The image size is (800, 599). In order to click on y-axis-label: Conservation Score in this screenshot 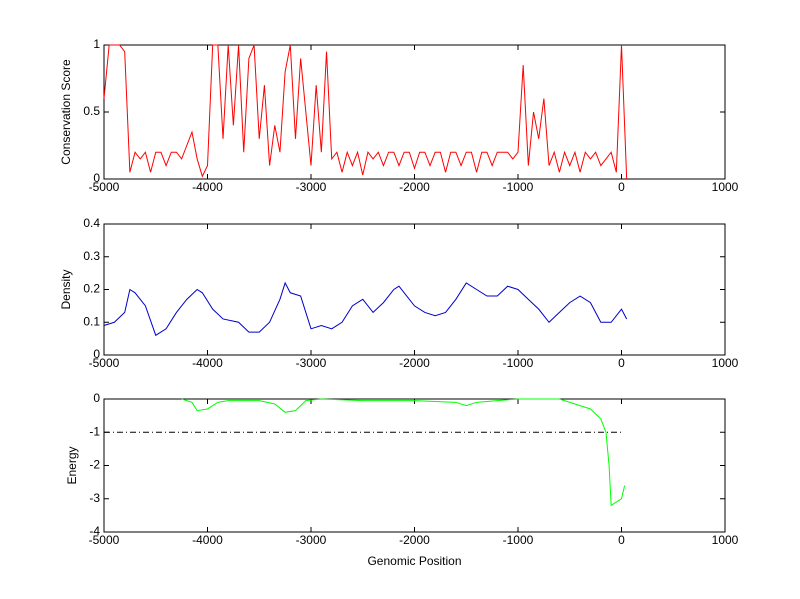, I will do `click(66, 112)`.